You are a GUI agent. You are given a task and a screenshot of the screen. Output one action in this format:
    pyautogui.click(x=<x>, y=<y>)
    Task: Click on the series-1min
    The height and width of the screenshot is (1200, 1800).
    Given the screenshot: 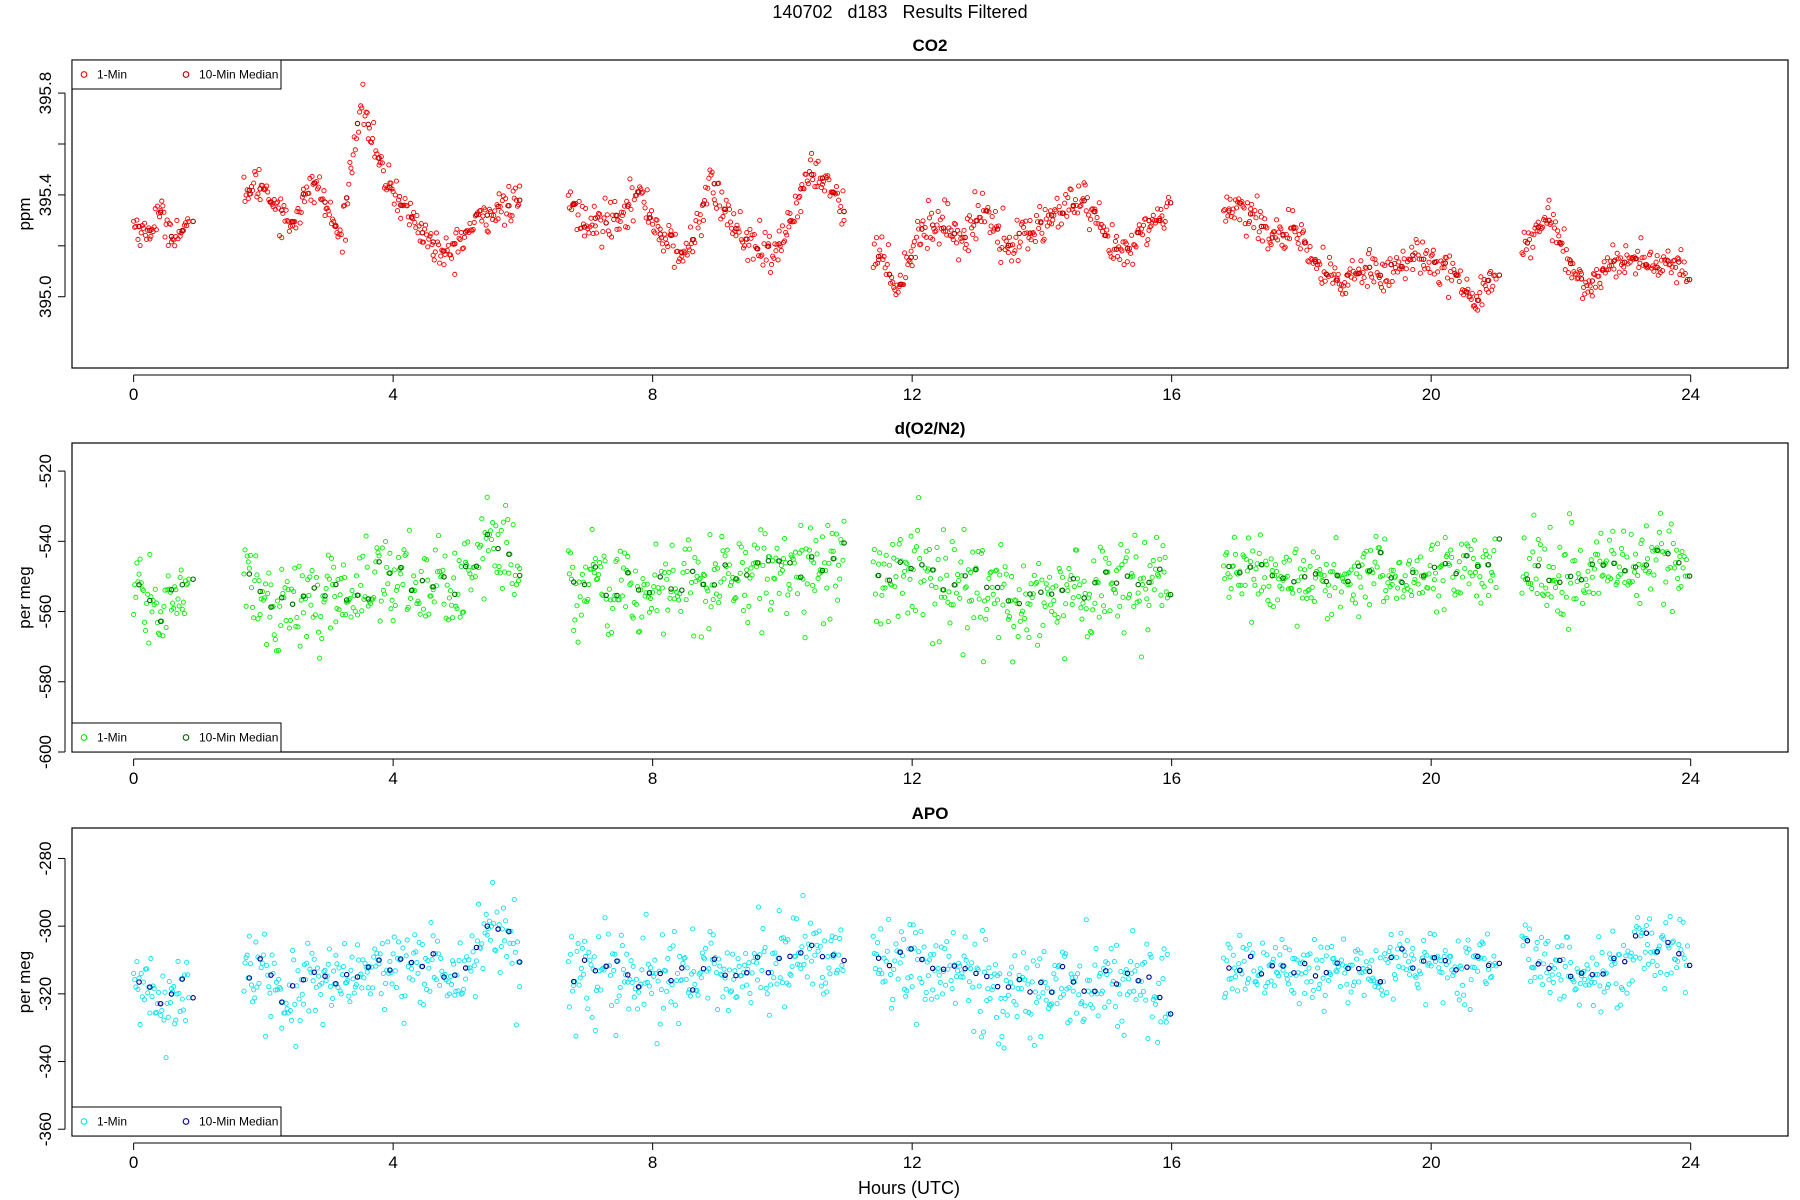 What is the action you would take?
    pyautogui.click(x=910, y=579)
    